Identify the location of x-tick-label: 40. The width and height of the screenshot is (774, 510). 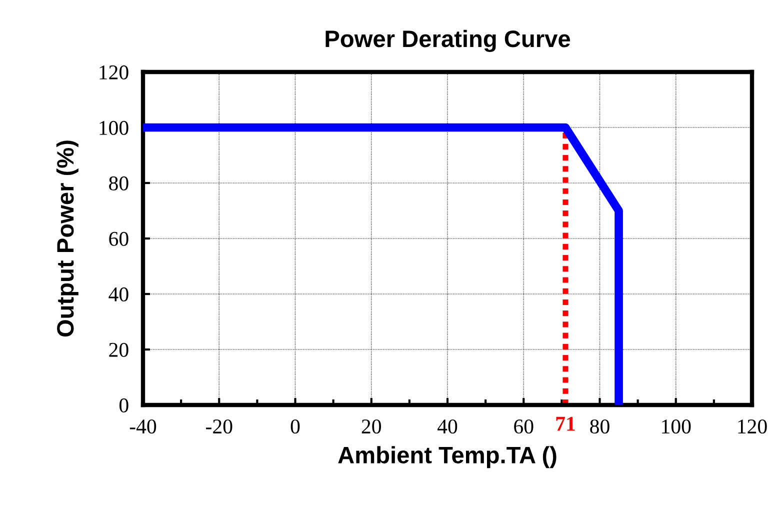
(447, 426).